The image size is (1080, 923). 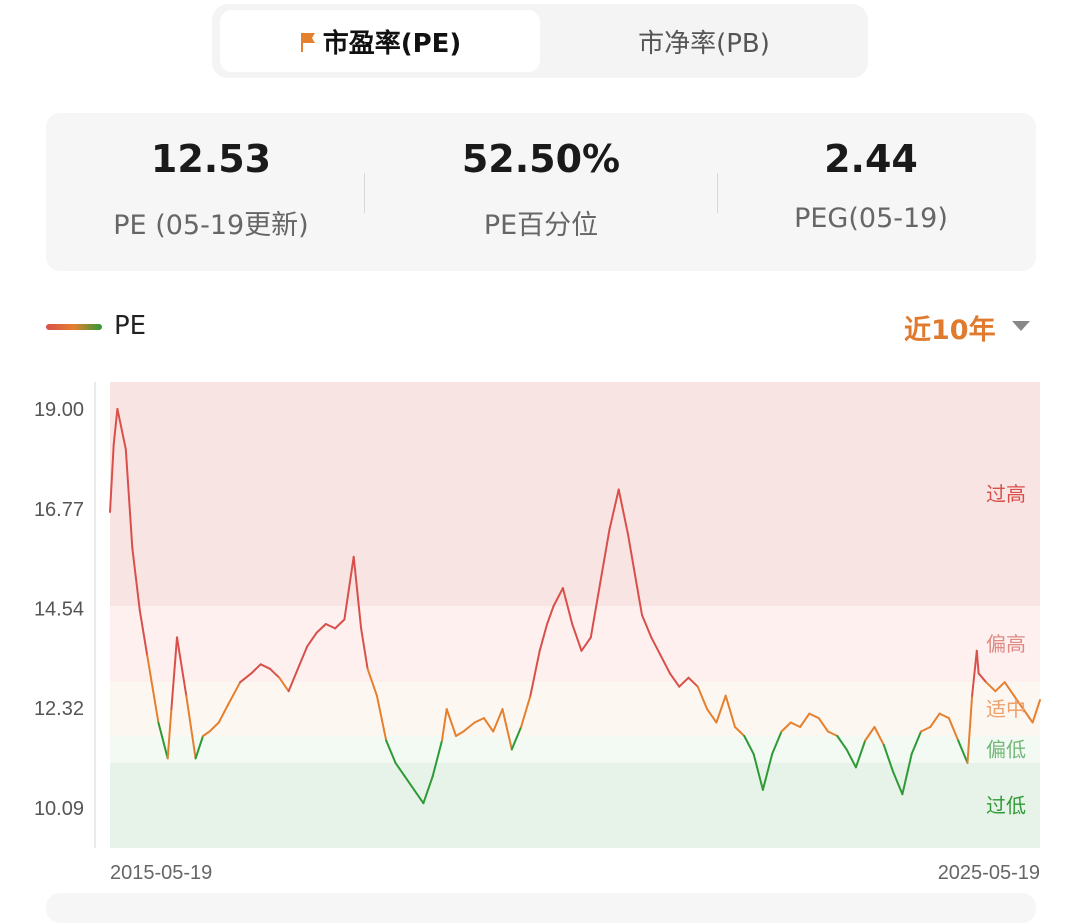 I want to click on stat-percentile-value: 52.50%, so click(x=541, y=159).